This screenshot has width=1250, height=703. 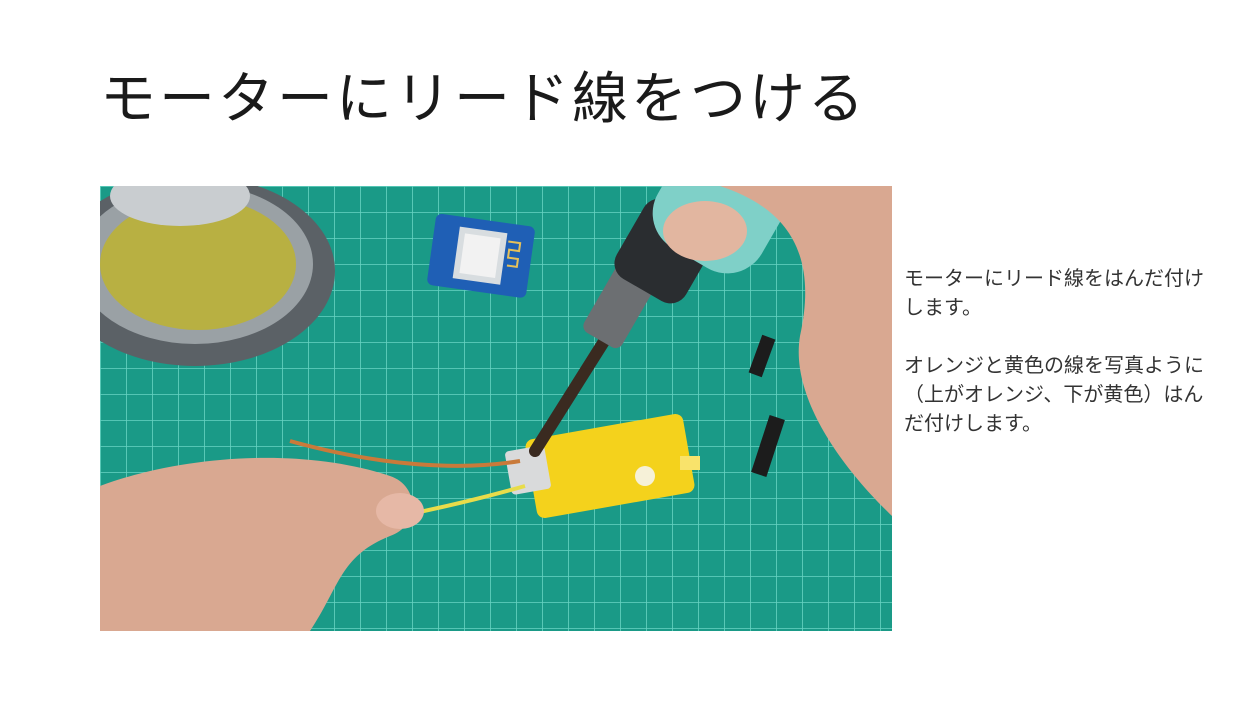 What do you see at coordinates (262, 544) in the screenshot?
I see `left-hand` at bounding box center [262, 544].